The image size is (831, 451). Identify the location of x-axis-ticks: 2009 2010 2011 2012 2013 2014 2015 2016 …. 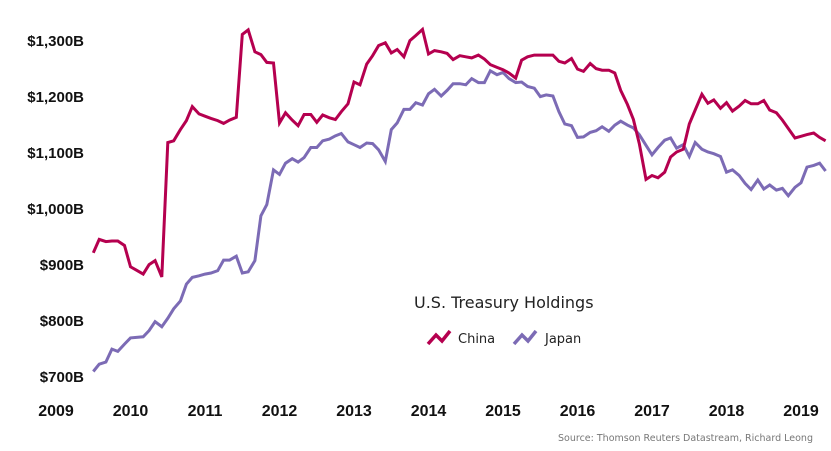
(428, 411).